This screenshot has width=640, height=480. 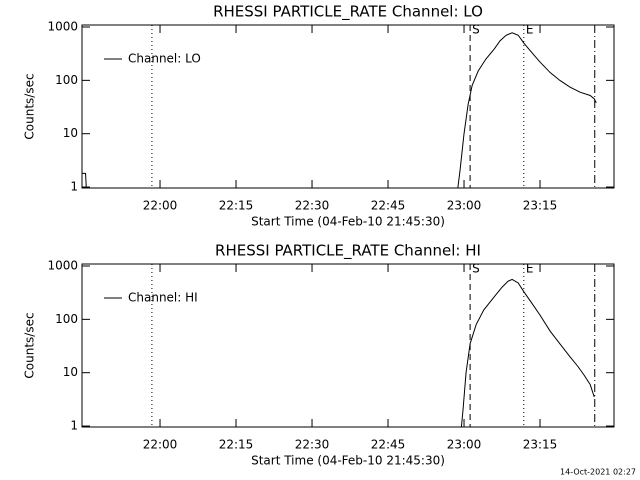 I want to click on chart-title: RHESSI PARTICLE_RATE Channel: LO, so click(x=348, y=12).